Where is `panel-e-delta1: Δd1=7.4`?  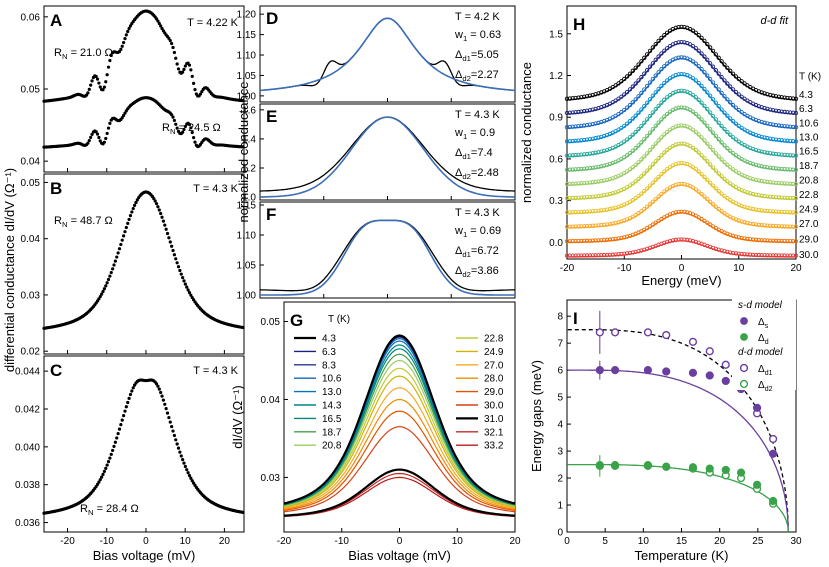 panel-e-delta1: Δd1=7.4 is located at coordinates (474, 154).